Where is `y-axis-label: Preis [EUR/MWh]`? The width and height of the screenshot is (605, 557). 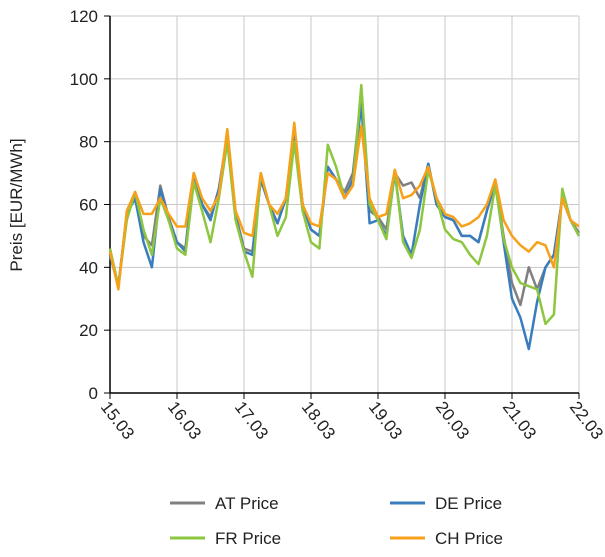
y-axis-label: Preis [EUR/MWh] is located at coordinates (16, 204).